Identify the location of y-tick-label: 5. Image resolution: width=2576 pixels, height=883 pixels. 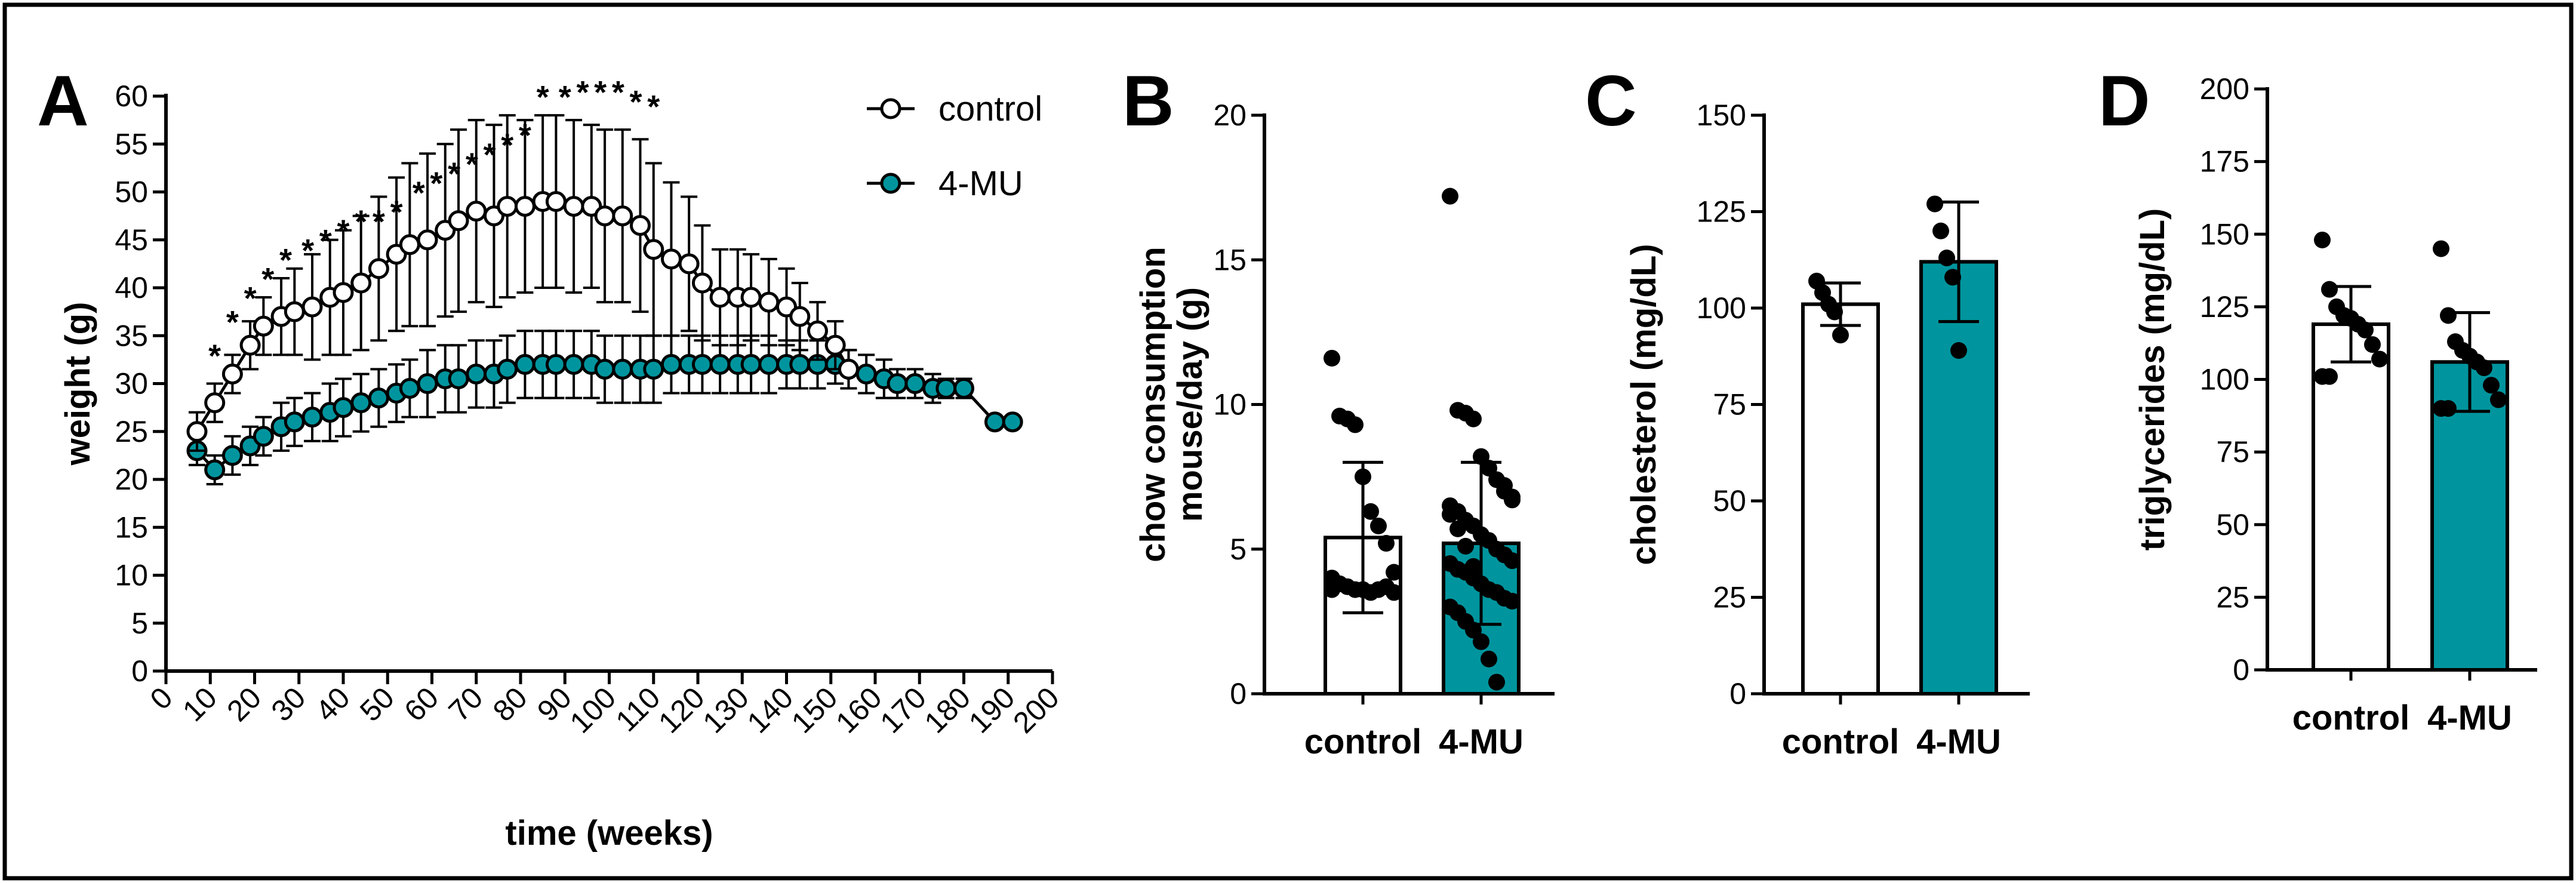
(139, 623).